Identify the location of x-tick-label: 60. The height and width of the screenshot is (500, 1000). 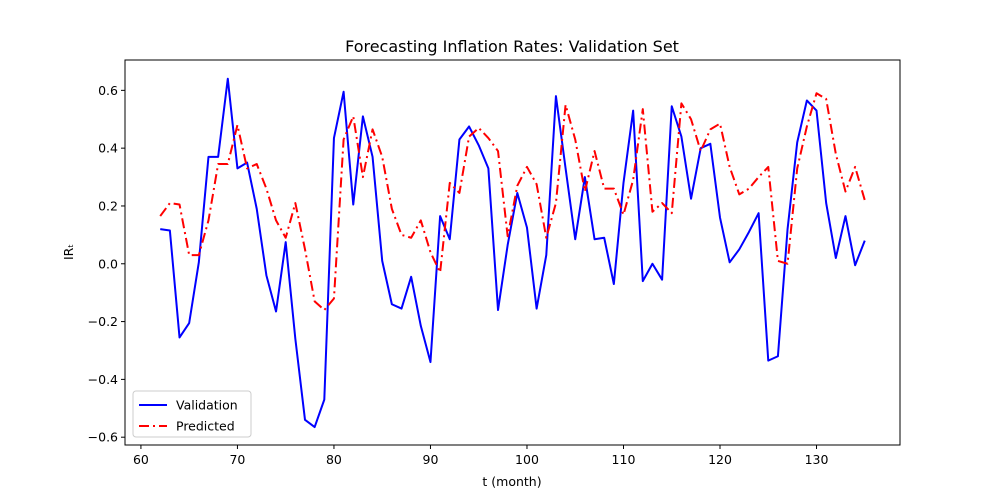
(141, 459).